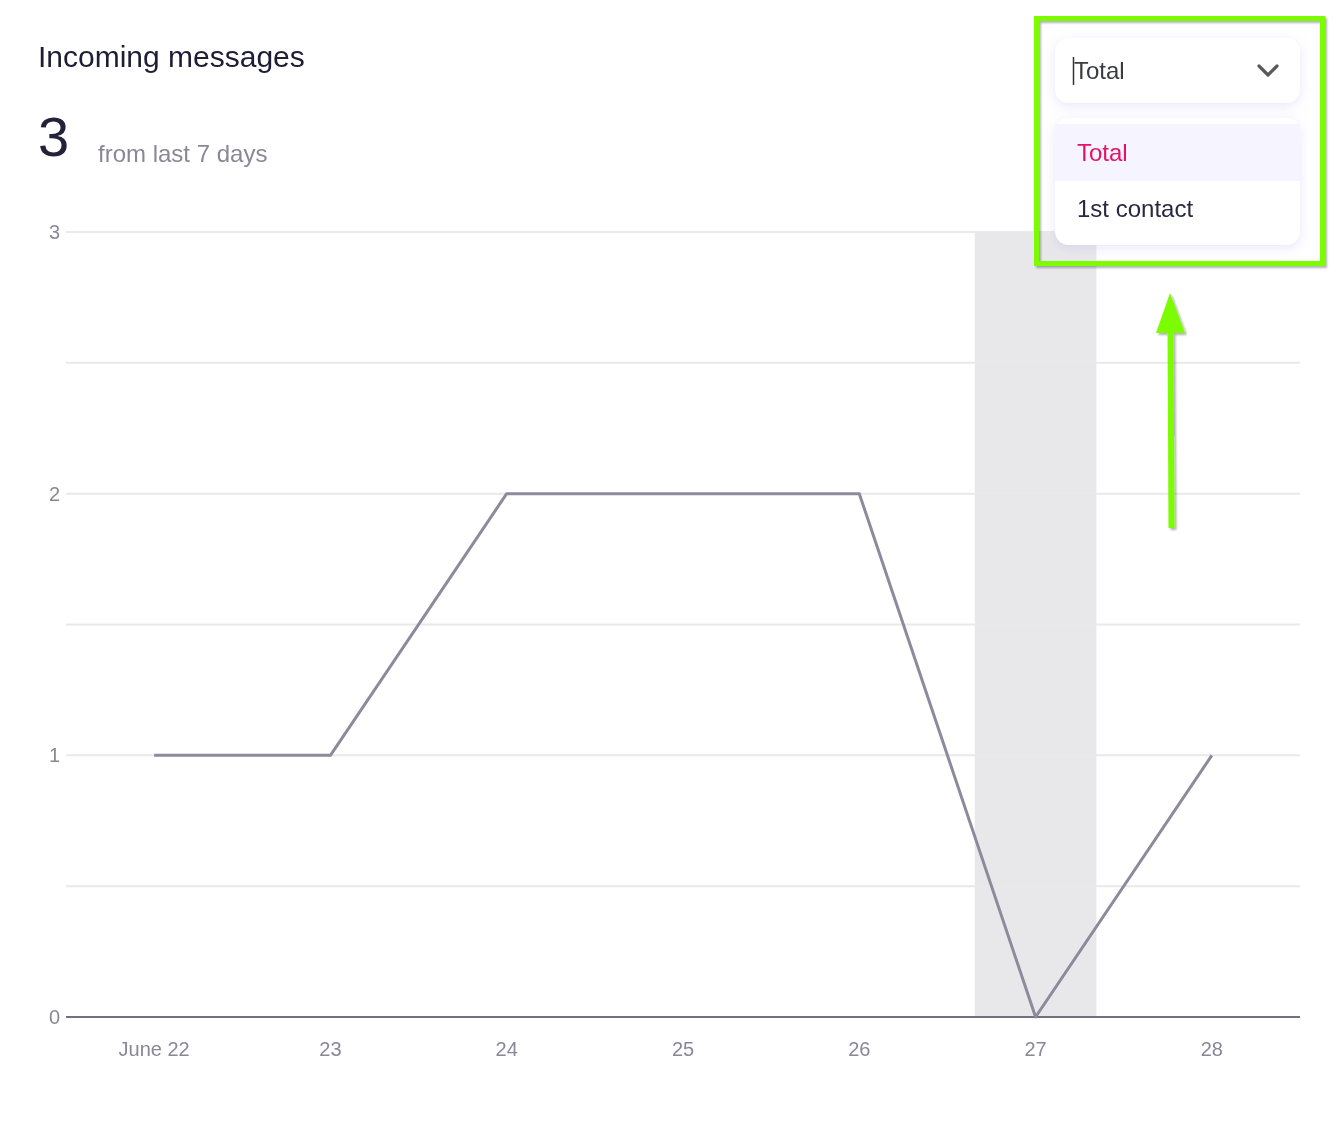 This screenshot has width=1337, height=1129. Describe the element at coordinates (154, 1049) in the screenshot. I see `x-tick-label: June 22` at that location.